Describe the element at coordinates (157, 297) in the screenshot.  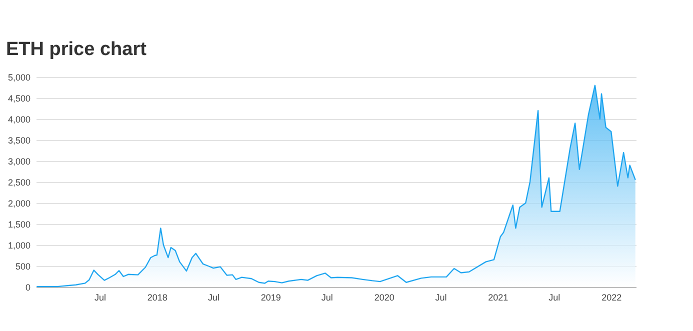
I see `x-tick-label: 2018` at that location.